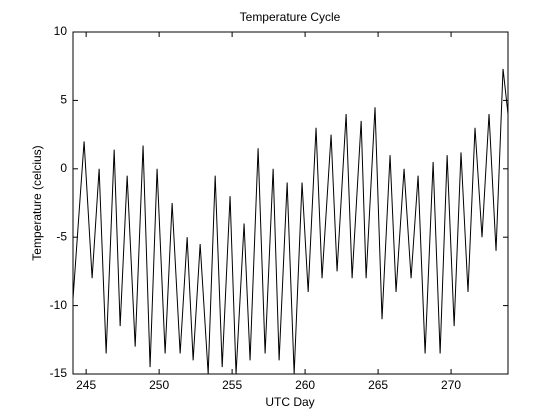  I want to click on y-tick-label: 5, so click(63, 100).